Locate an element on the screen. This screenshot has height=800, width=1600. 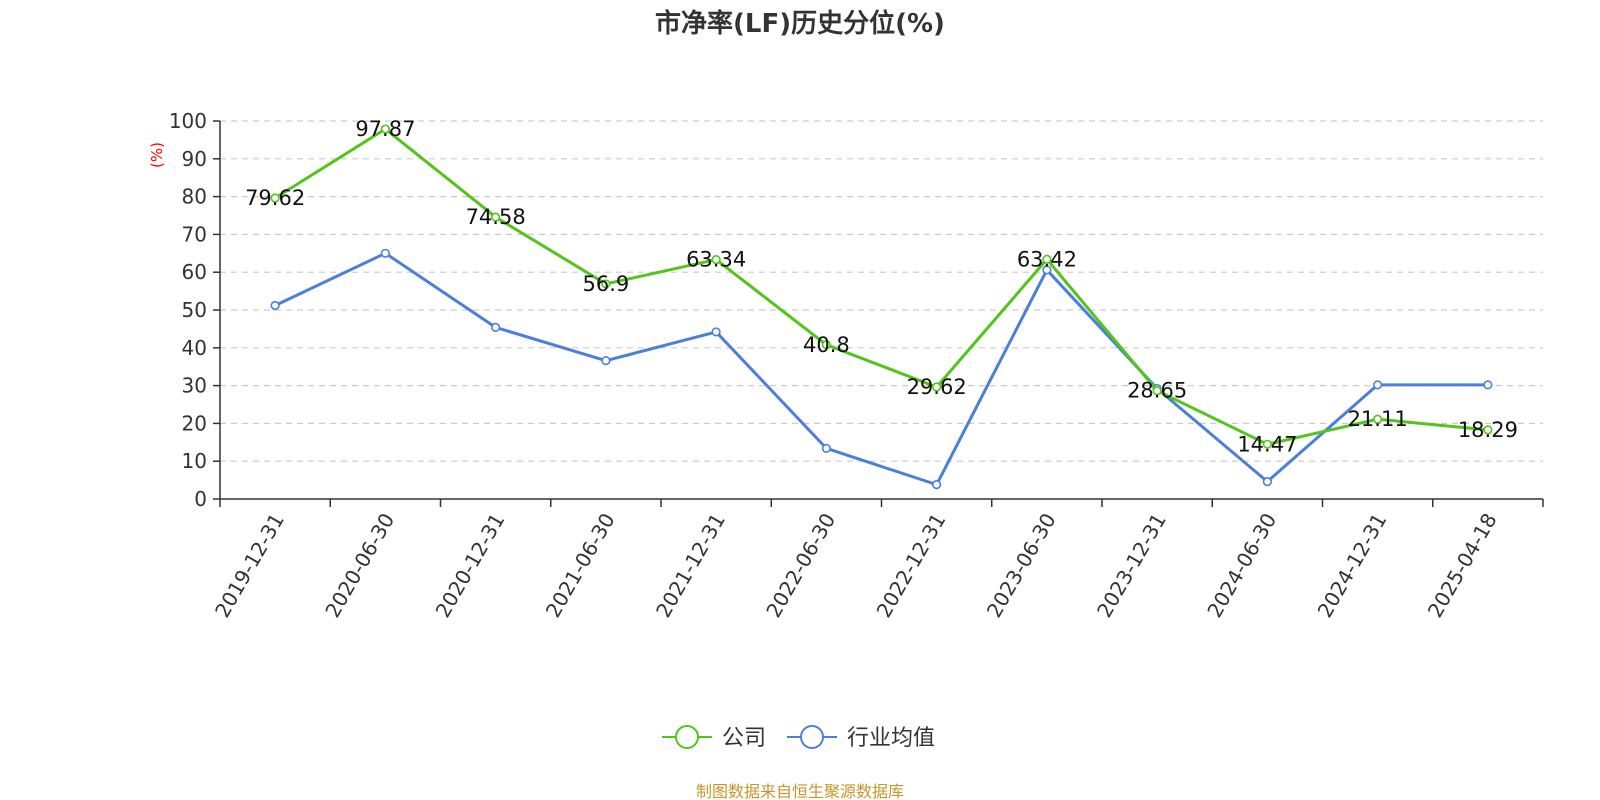
y-tick-label: 50 is located at coordinates (194, 310).